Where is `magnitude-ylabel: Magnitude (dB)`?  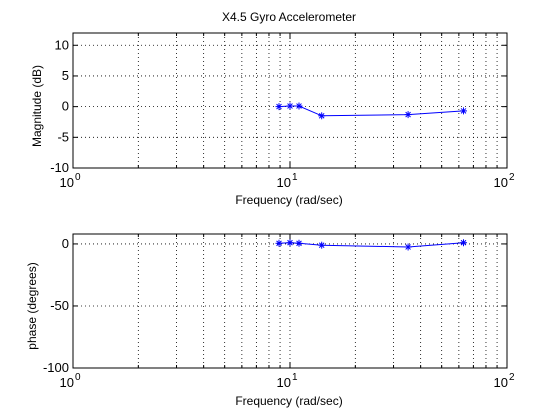 magnitude-ylabel: Magnitude (dB) is located at coordinates (37, 106).